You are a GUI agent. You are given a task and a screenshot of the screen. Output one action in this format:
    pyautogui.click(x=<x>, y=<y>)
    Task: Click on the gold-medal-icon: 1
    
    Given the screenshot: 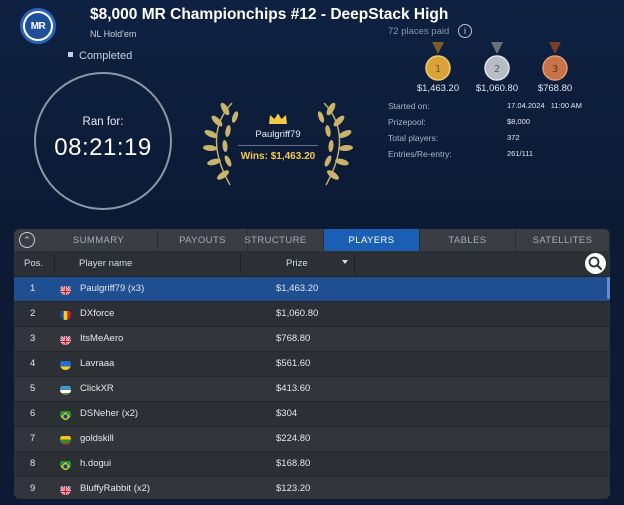 What is the action you would take?
    pyautogui.click(x=438, y=61)
    